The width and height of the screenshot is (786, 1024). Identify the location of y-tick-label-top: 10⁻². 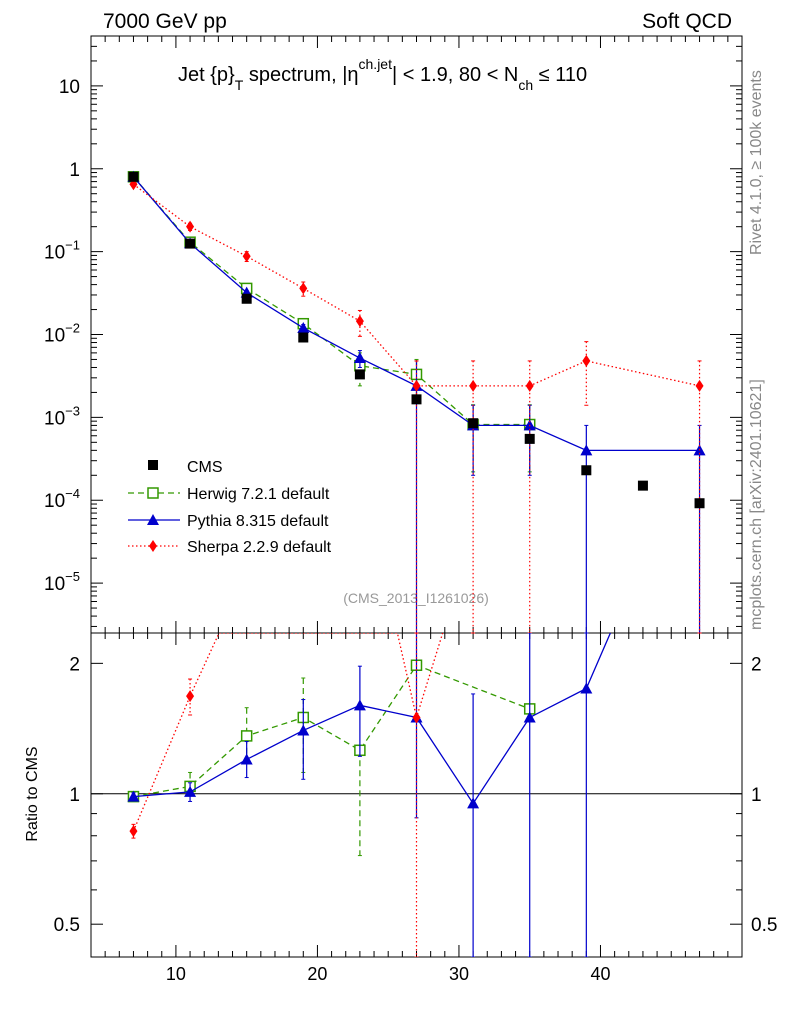
(62, 334).